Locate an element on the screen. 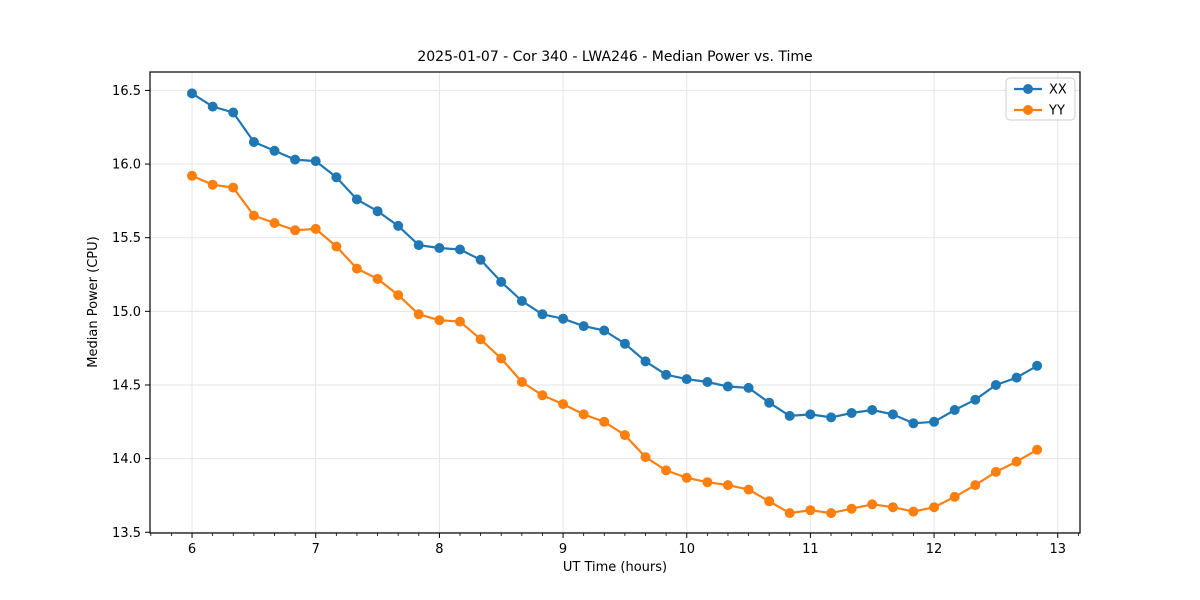 This screenshot has height=600, width=1200. legend-label: XX is located at coordinates (1058, 90).